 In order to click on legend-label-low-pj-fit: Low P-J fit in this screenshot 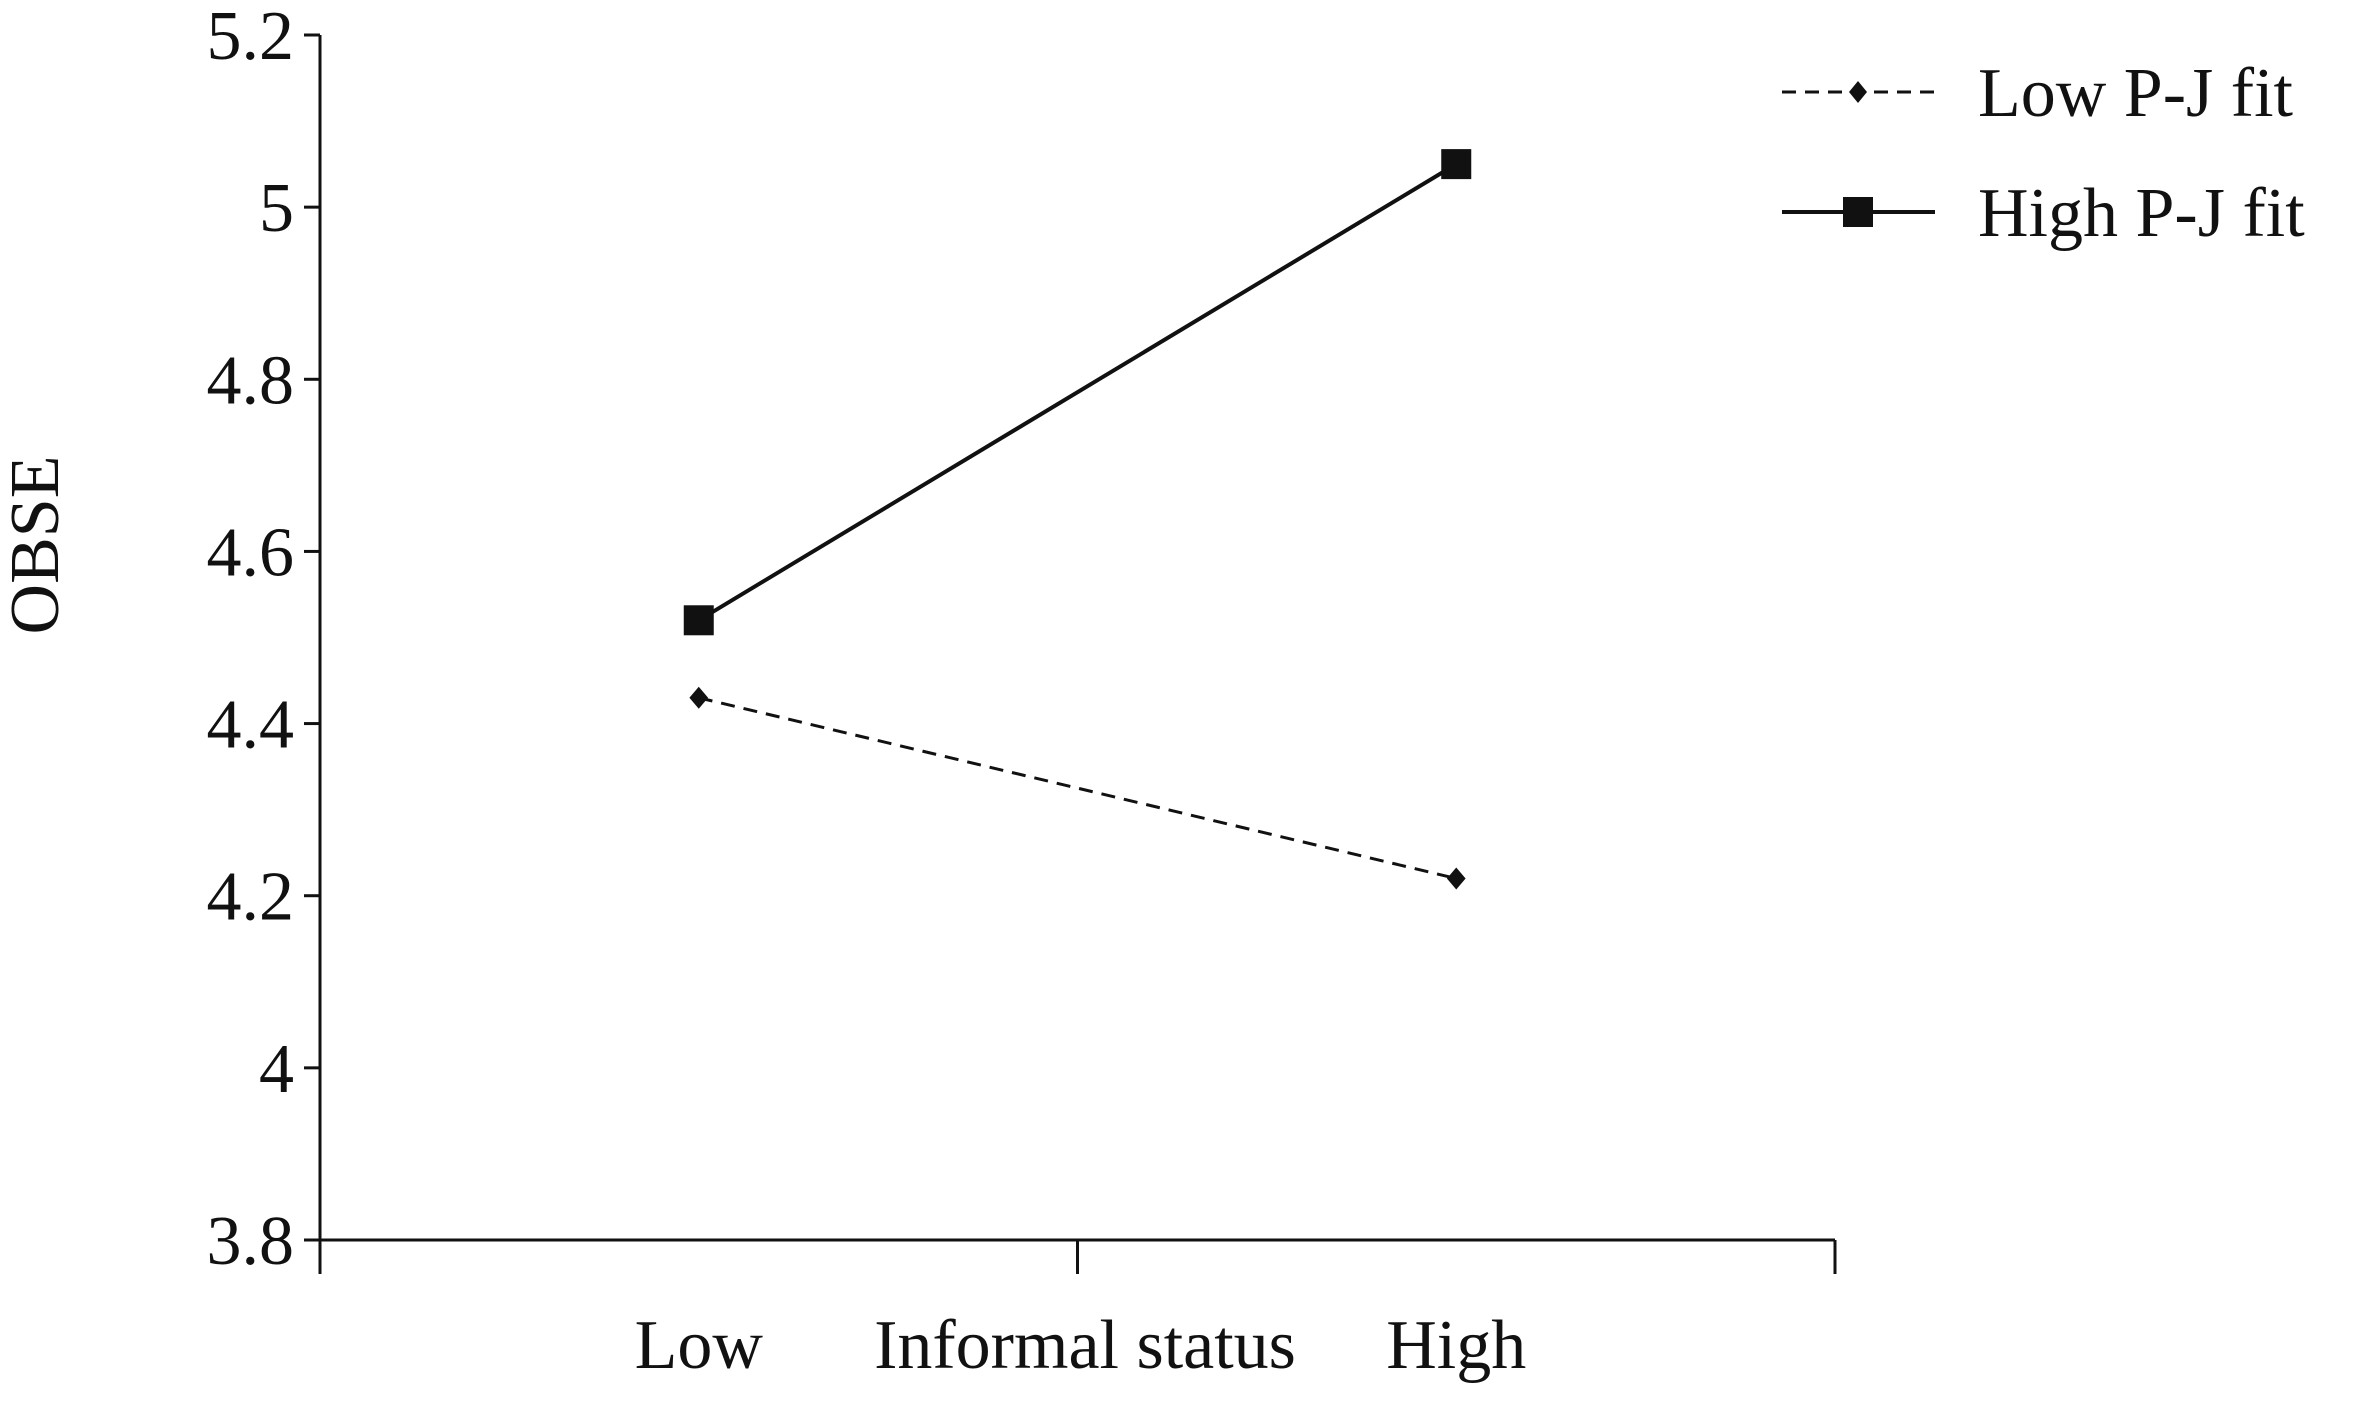, I will do `click(2136, 93)`.